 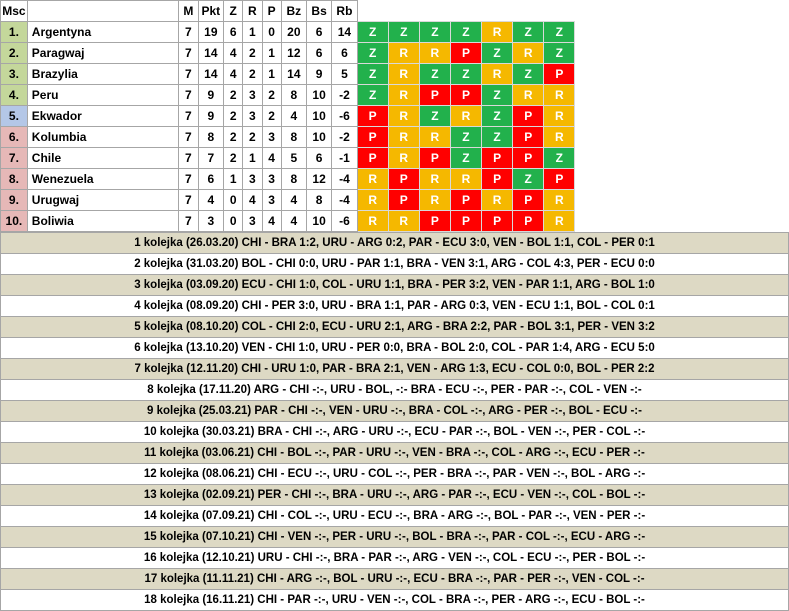 I want to click on team-goals-against: 10, so click(x=319, y=221).